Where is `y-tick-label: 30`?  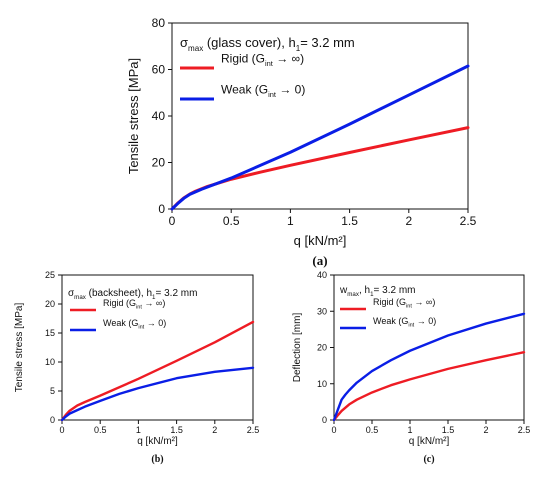 y-tick-label: 30 is located at coordinates (322, 311).